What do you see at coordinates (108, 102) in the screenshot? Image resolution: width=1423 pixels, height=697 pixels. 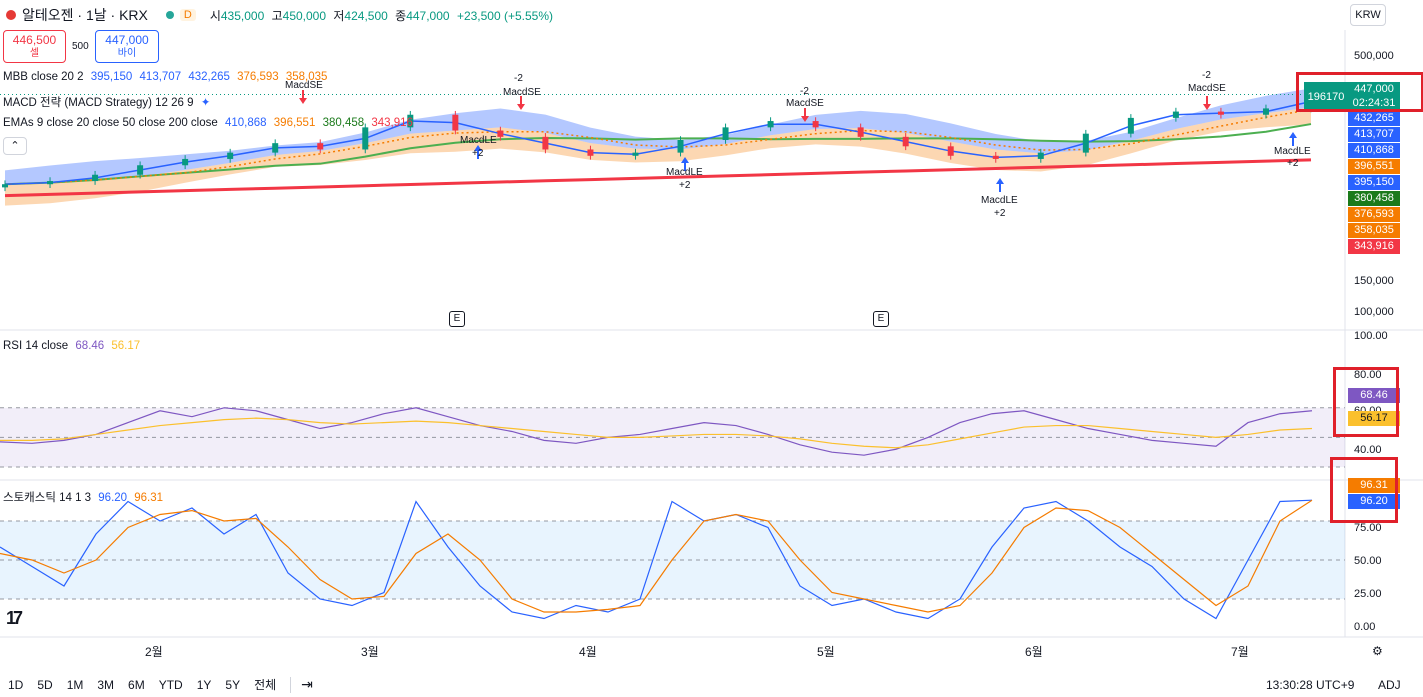 I see `legend-macd-strategy: MACD 전략 (MACD Strategy) 12 26 9 ✦` at bounding box center [108, 102].